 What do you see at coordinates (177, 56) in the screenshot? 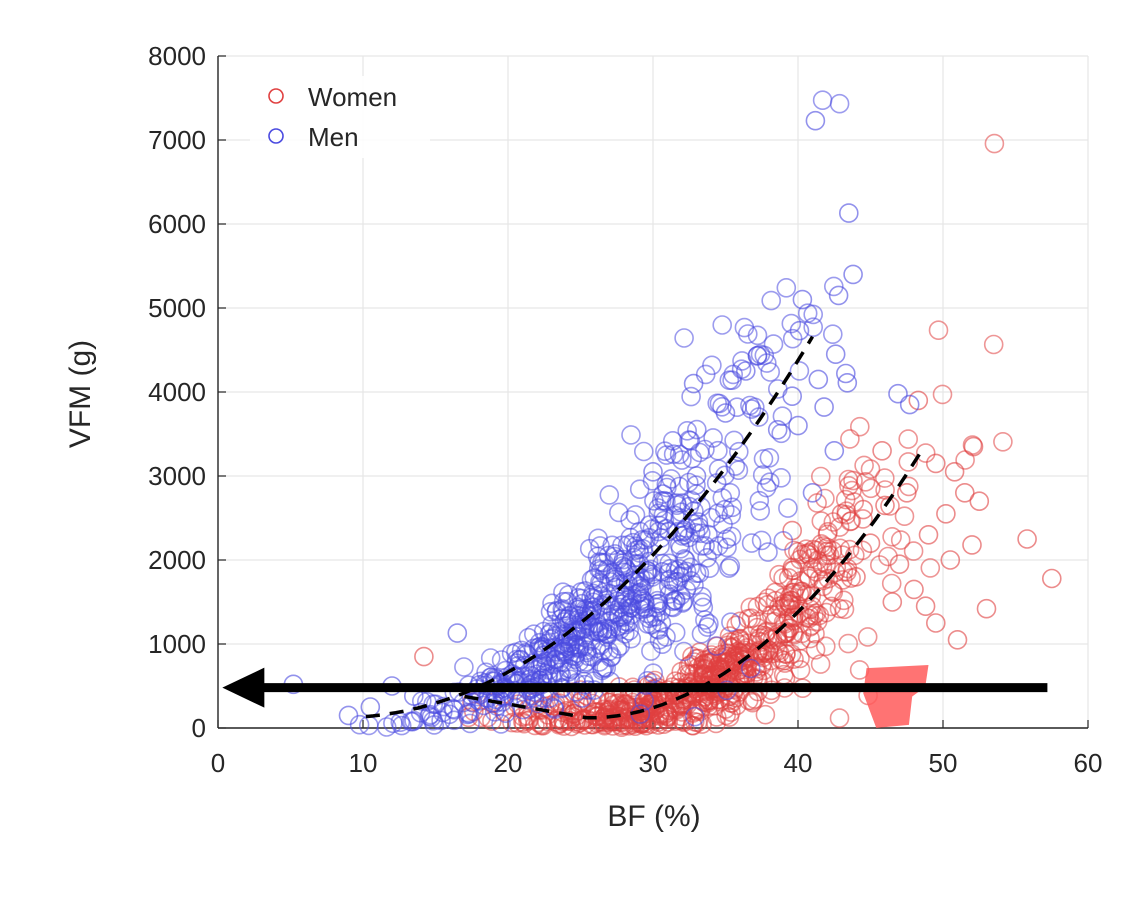
I see `y-tick-label: 8000` at bounding box center [177, 56].